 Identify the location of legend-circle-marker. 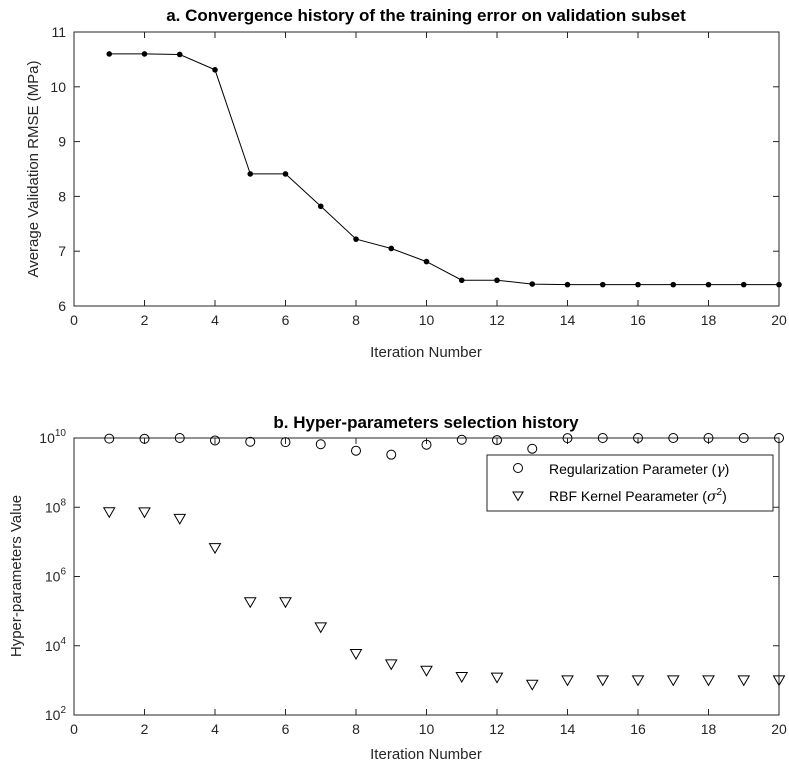
(518, 468).